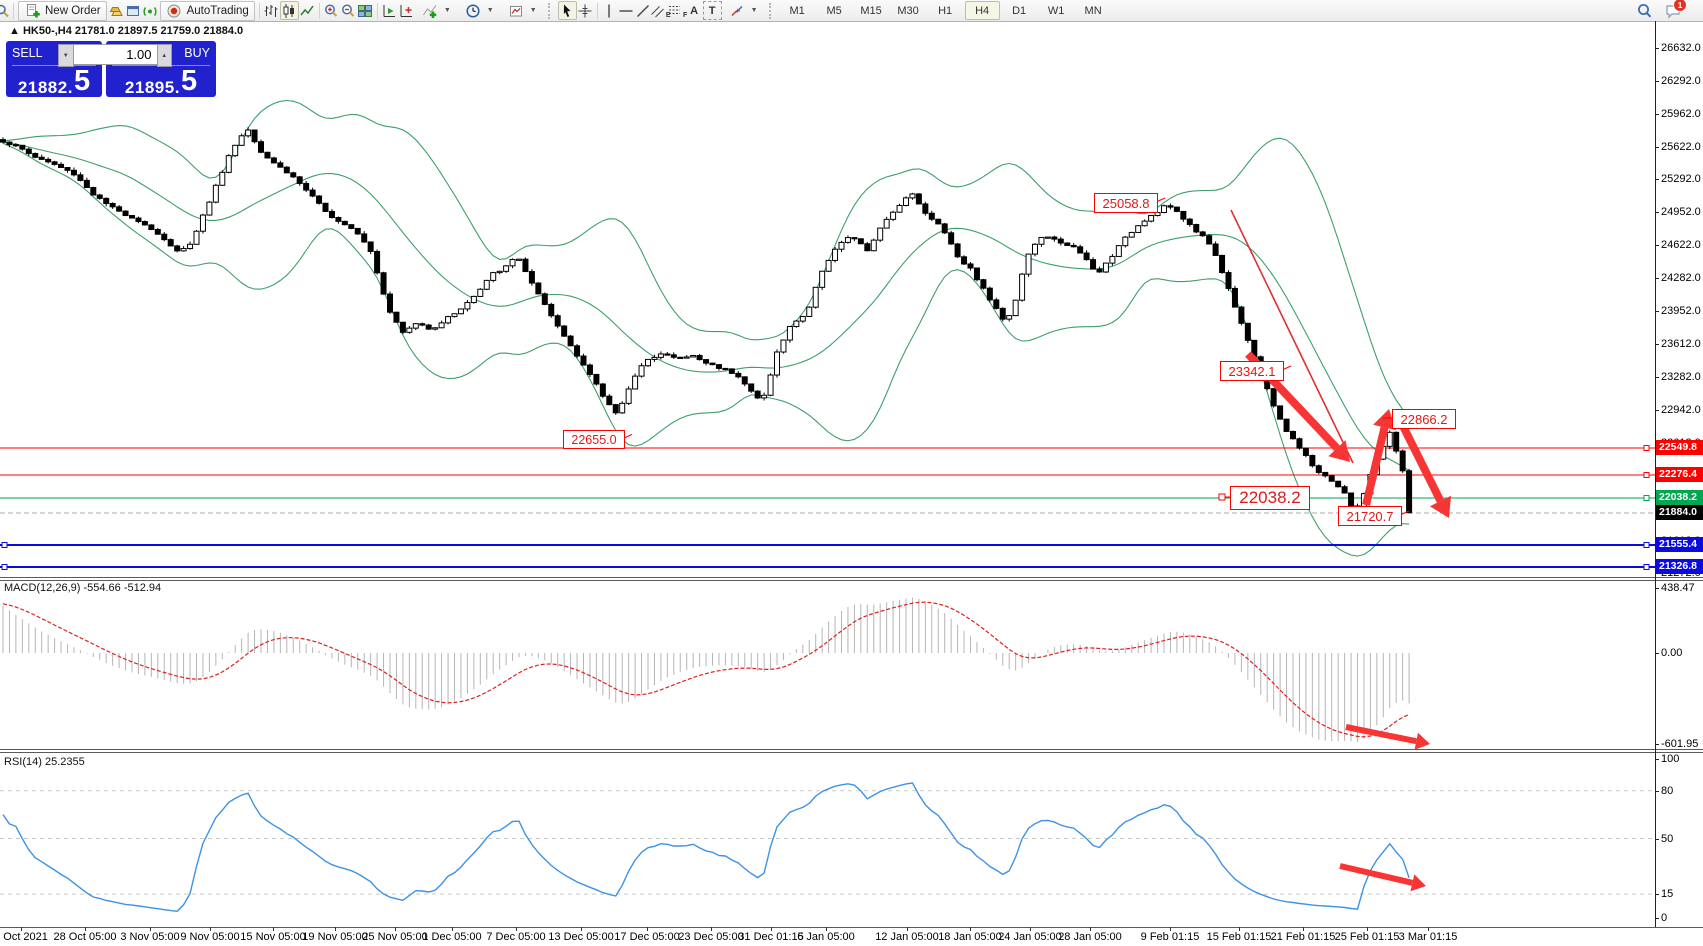  Describe the element at coordinates (1019, 10) in the screenshot. I see `timeframe-d1: D1` at that location.